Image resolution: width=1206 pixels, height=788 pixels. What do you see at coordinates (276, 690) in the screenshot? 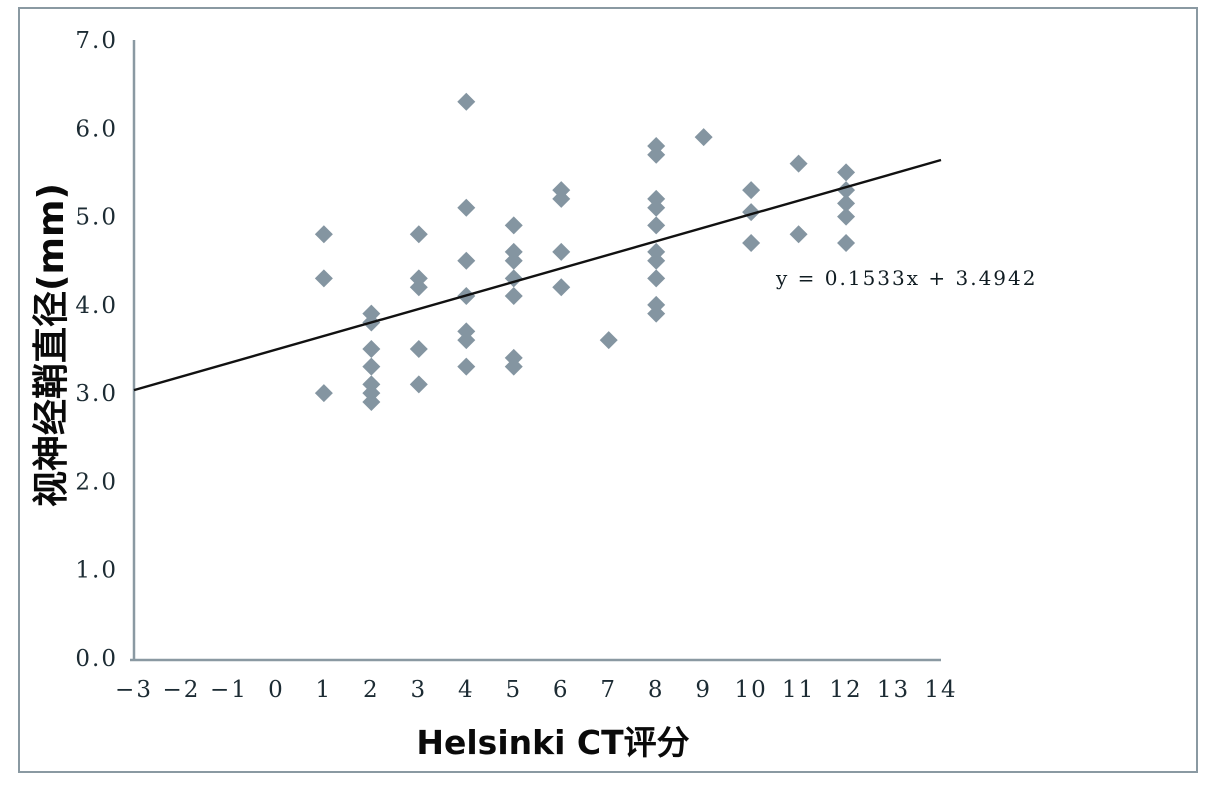
I see `x-tick-label: 0` at bounding box center [276, 690].